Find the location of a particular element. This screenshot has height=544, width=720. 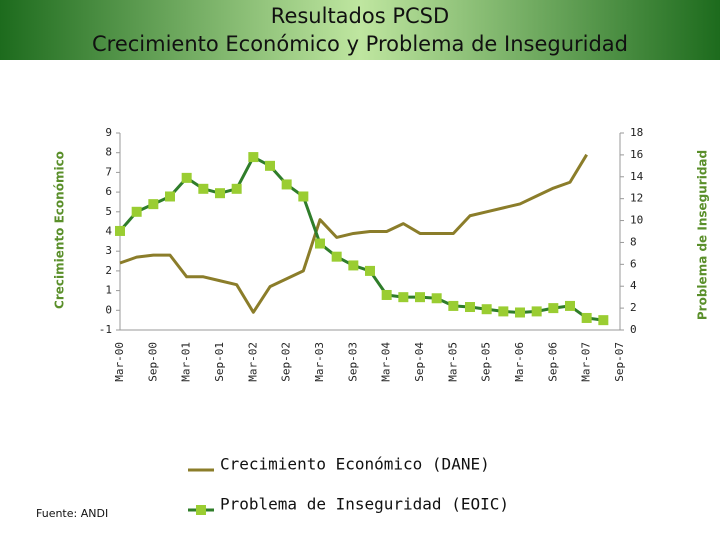

y2-axis-label: Problema de Inseguridad is located at coordinates (703, 235).